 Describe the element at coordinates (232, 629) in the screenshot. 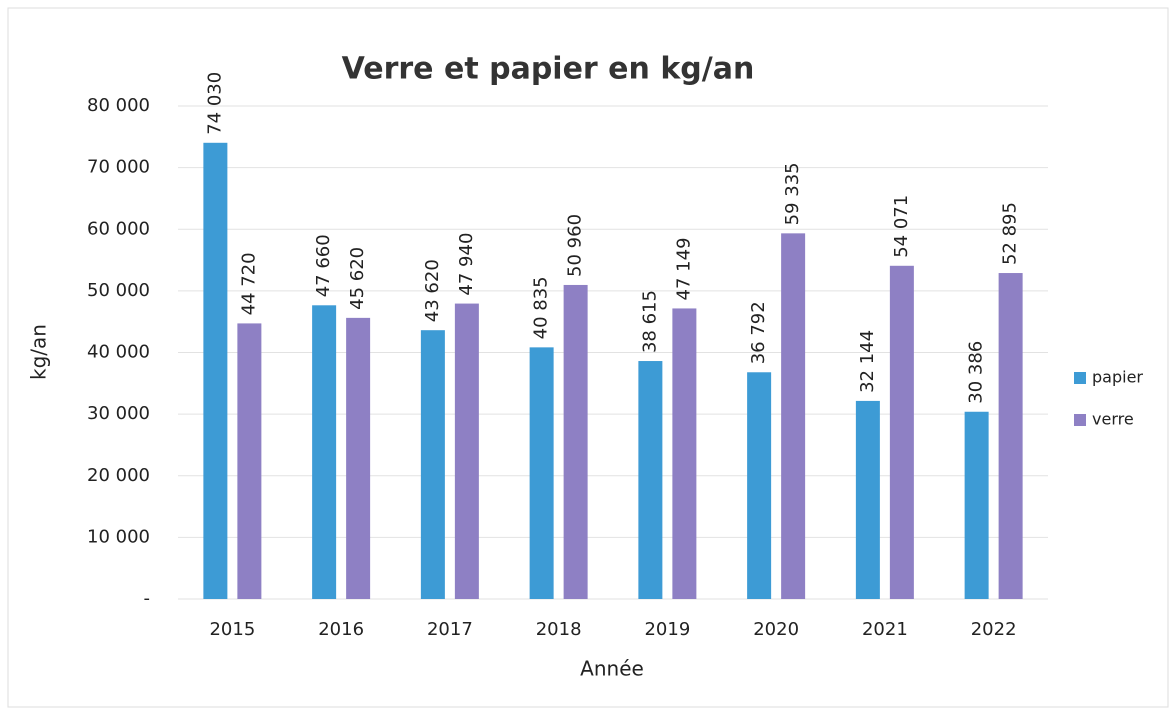

I see `x-tick-label: 2015` at that location.